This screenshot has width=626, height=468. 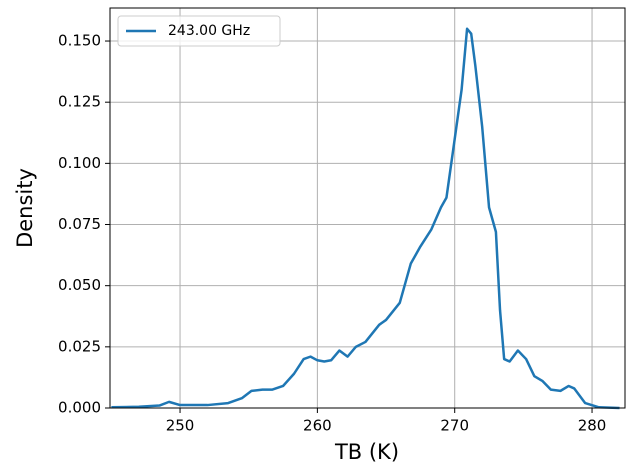 What do you see at coordinates (209, 31) in the screenshot?
I see `legend-label: 243.00 GHz` at bounding box center [209, 31].